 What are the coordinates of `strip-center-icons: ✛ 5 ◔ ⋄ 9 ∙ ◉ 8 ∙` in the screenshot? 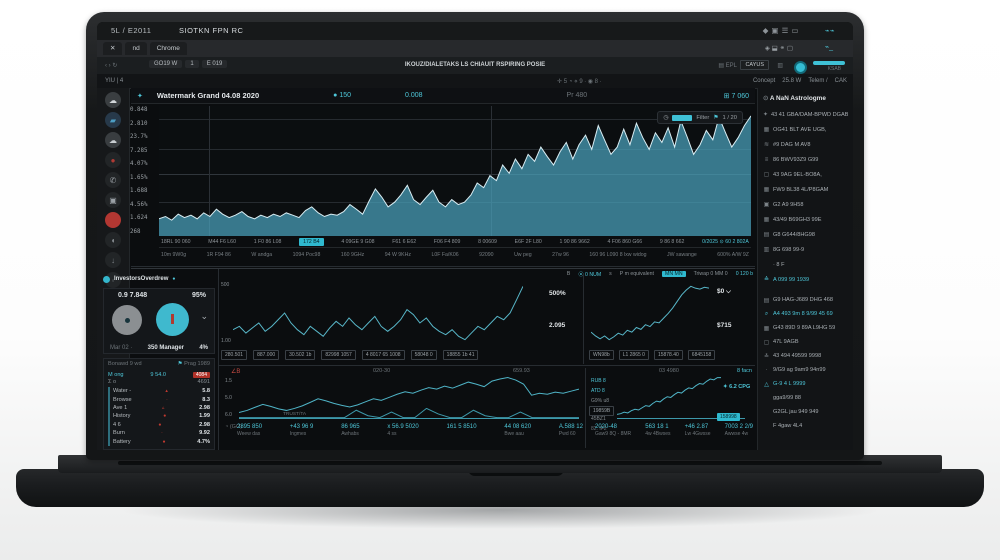 It's located at (579, 82).